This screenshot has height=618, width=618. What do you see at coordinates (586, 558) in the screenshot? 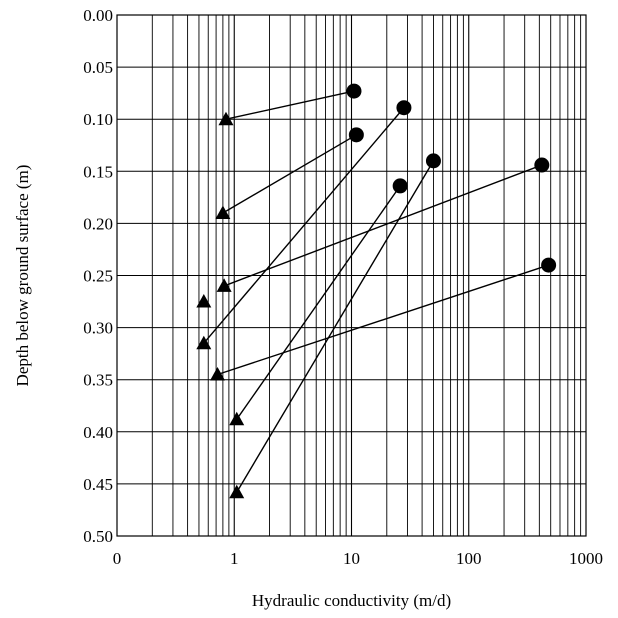
I see `x-tick-label: 1000` at bounding box center [586, 558].